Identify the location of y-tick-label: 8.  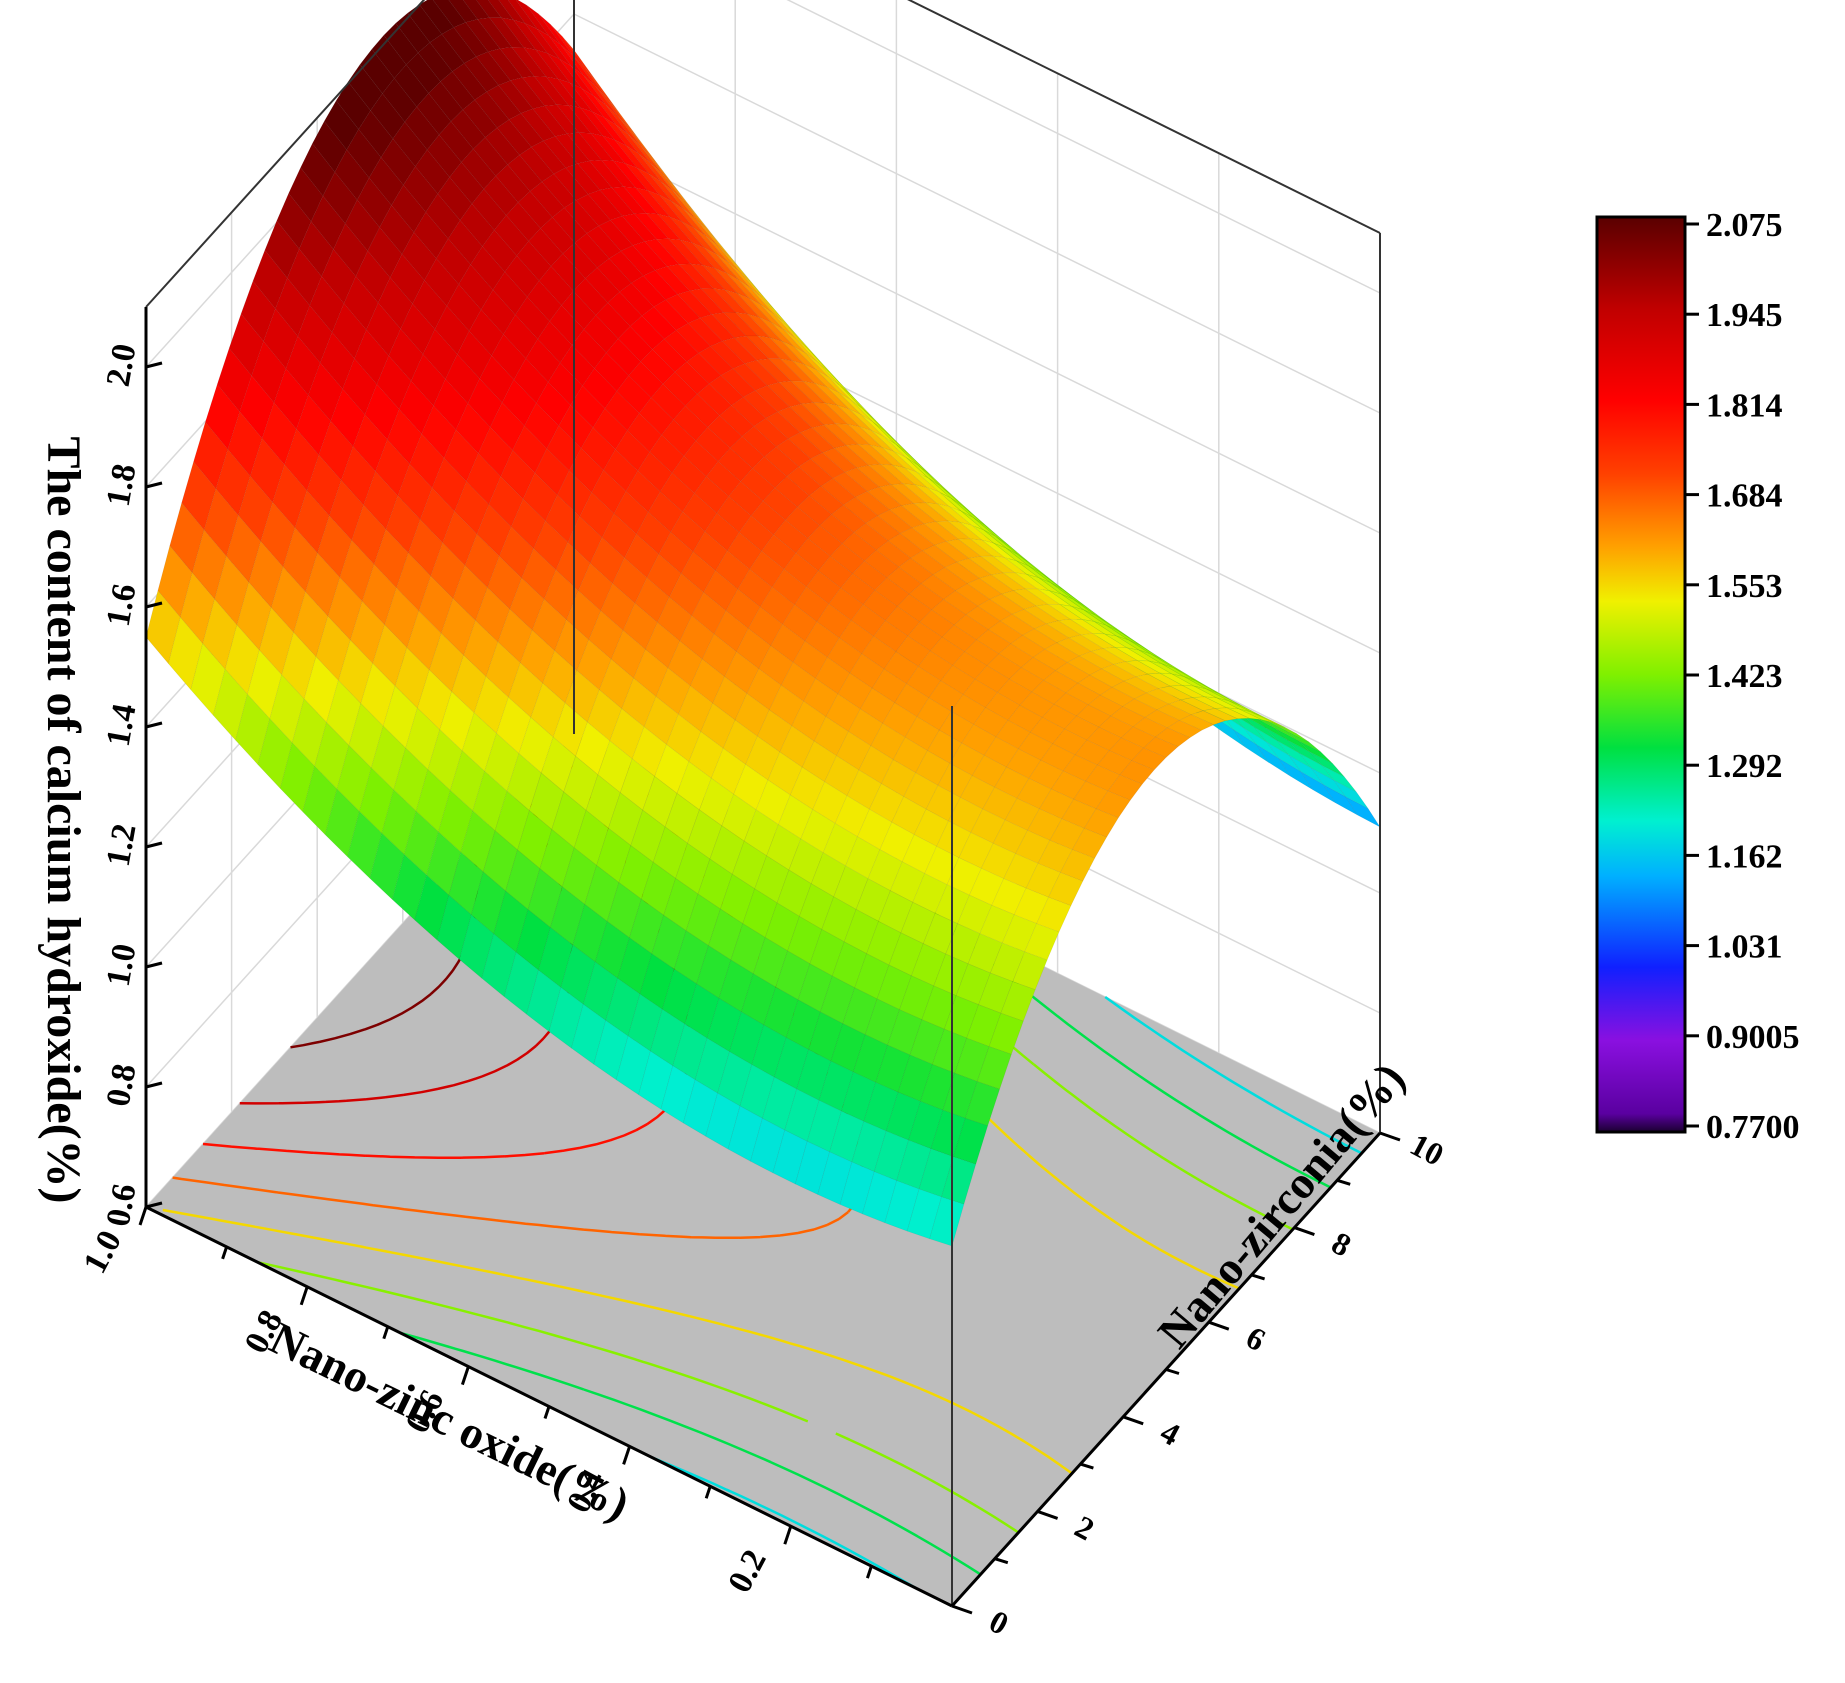
(1341, 1243).